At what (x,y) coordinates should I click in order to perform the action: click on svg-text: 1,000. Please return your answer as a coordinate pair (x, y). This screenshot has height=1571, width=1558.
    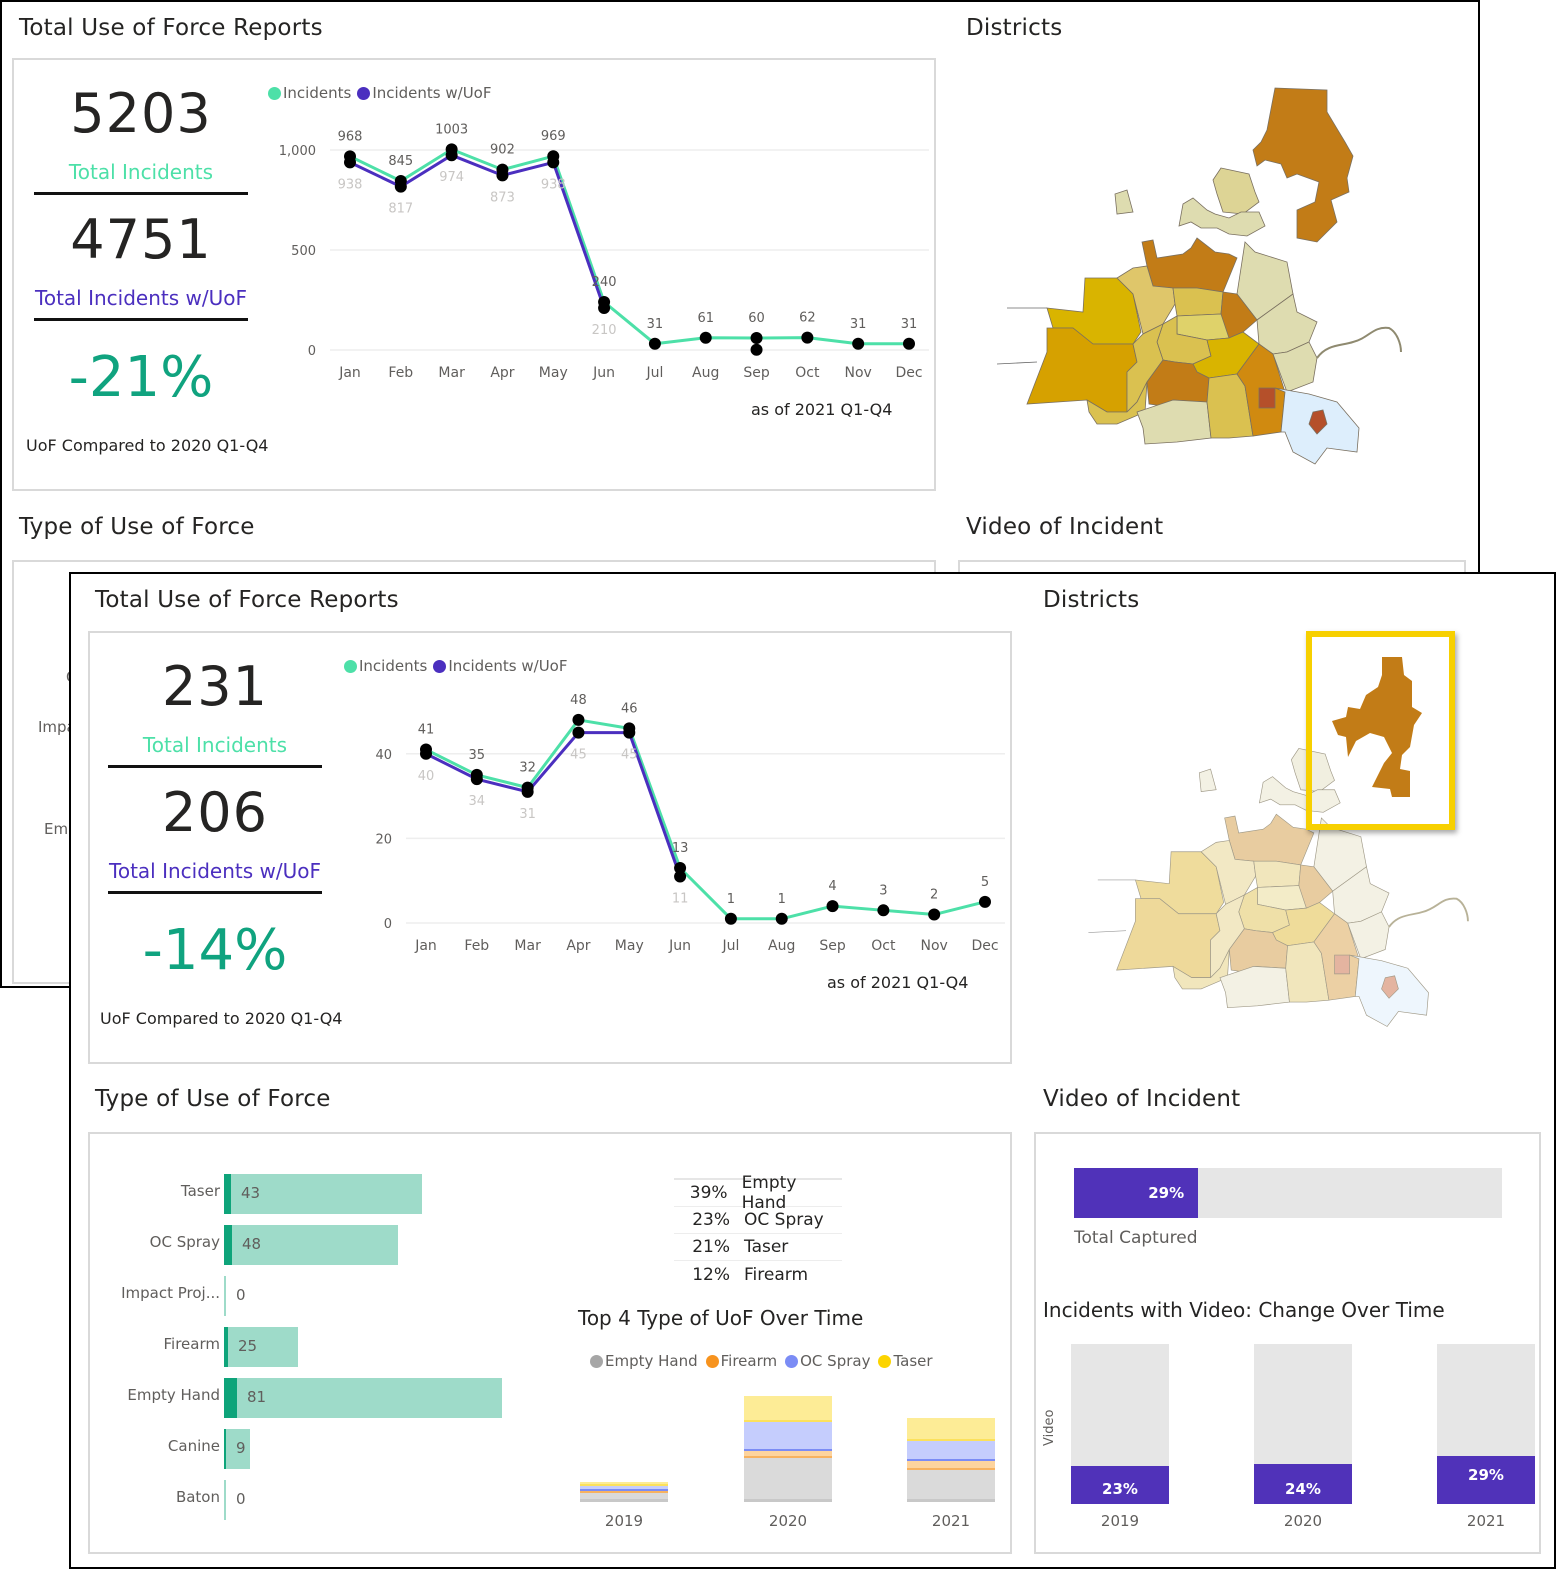
    Looking at the image, I should click on (297, 151).